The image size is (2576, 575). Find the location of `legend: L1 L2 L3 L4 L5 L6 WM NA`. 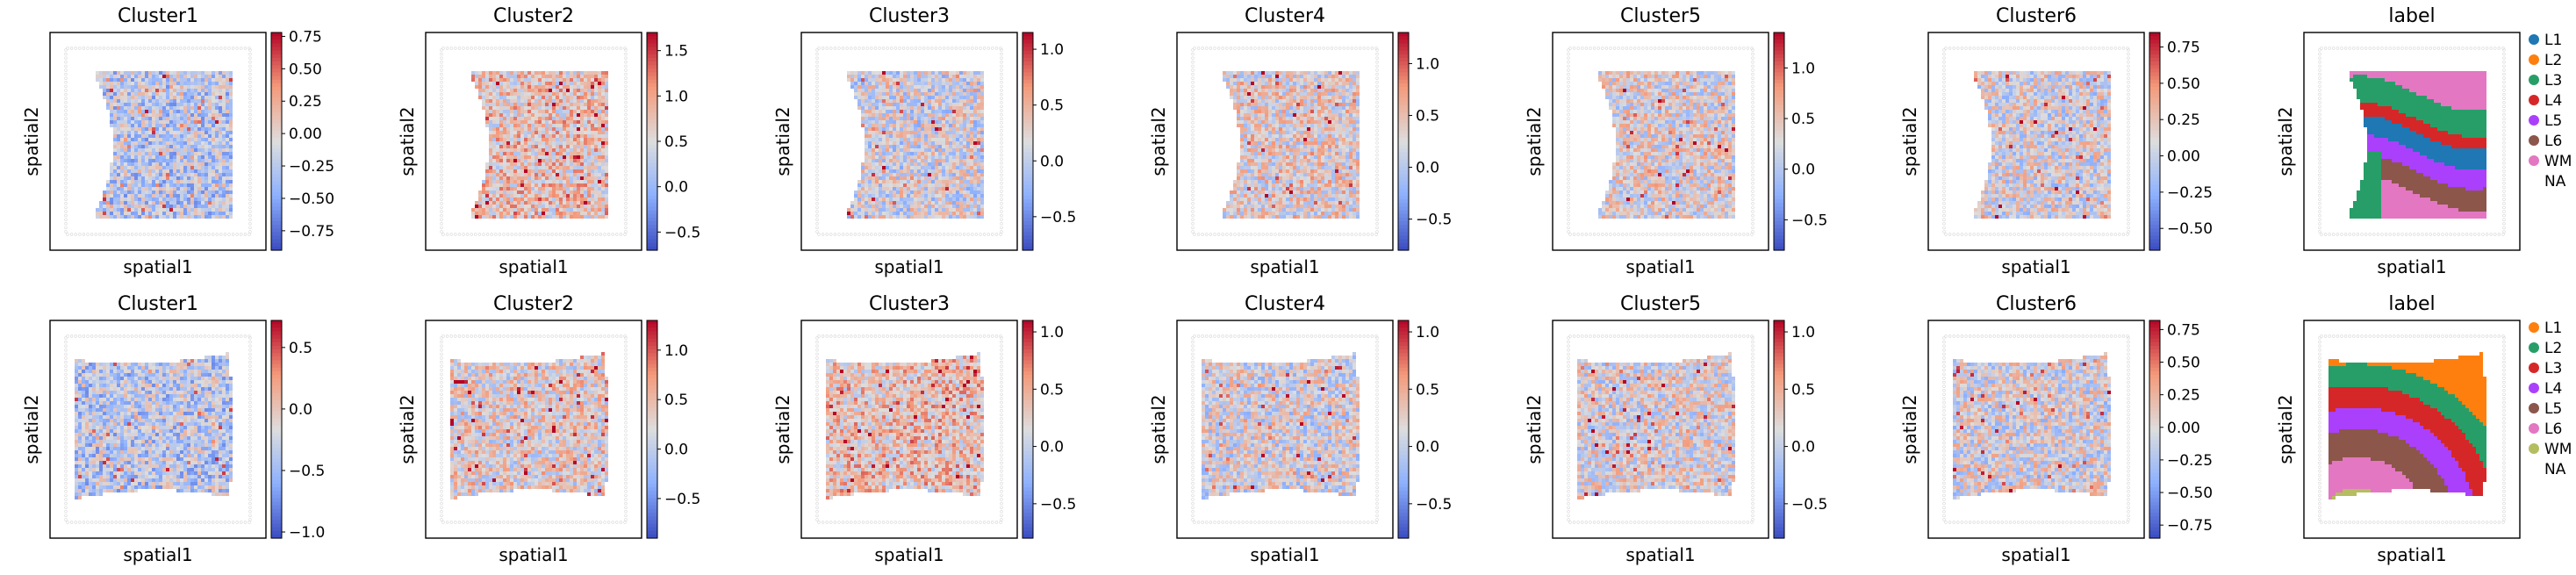

legend: L1 L2 L3 L4 L5 L6 WM NA is located at coordinates (2550, 399).